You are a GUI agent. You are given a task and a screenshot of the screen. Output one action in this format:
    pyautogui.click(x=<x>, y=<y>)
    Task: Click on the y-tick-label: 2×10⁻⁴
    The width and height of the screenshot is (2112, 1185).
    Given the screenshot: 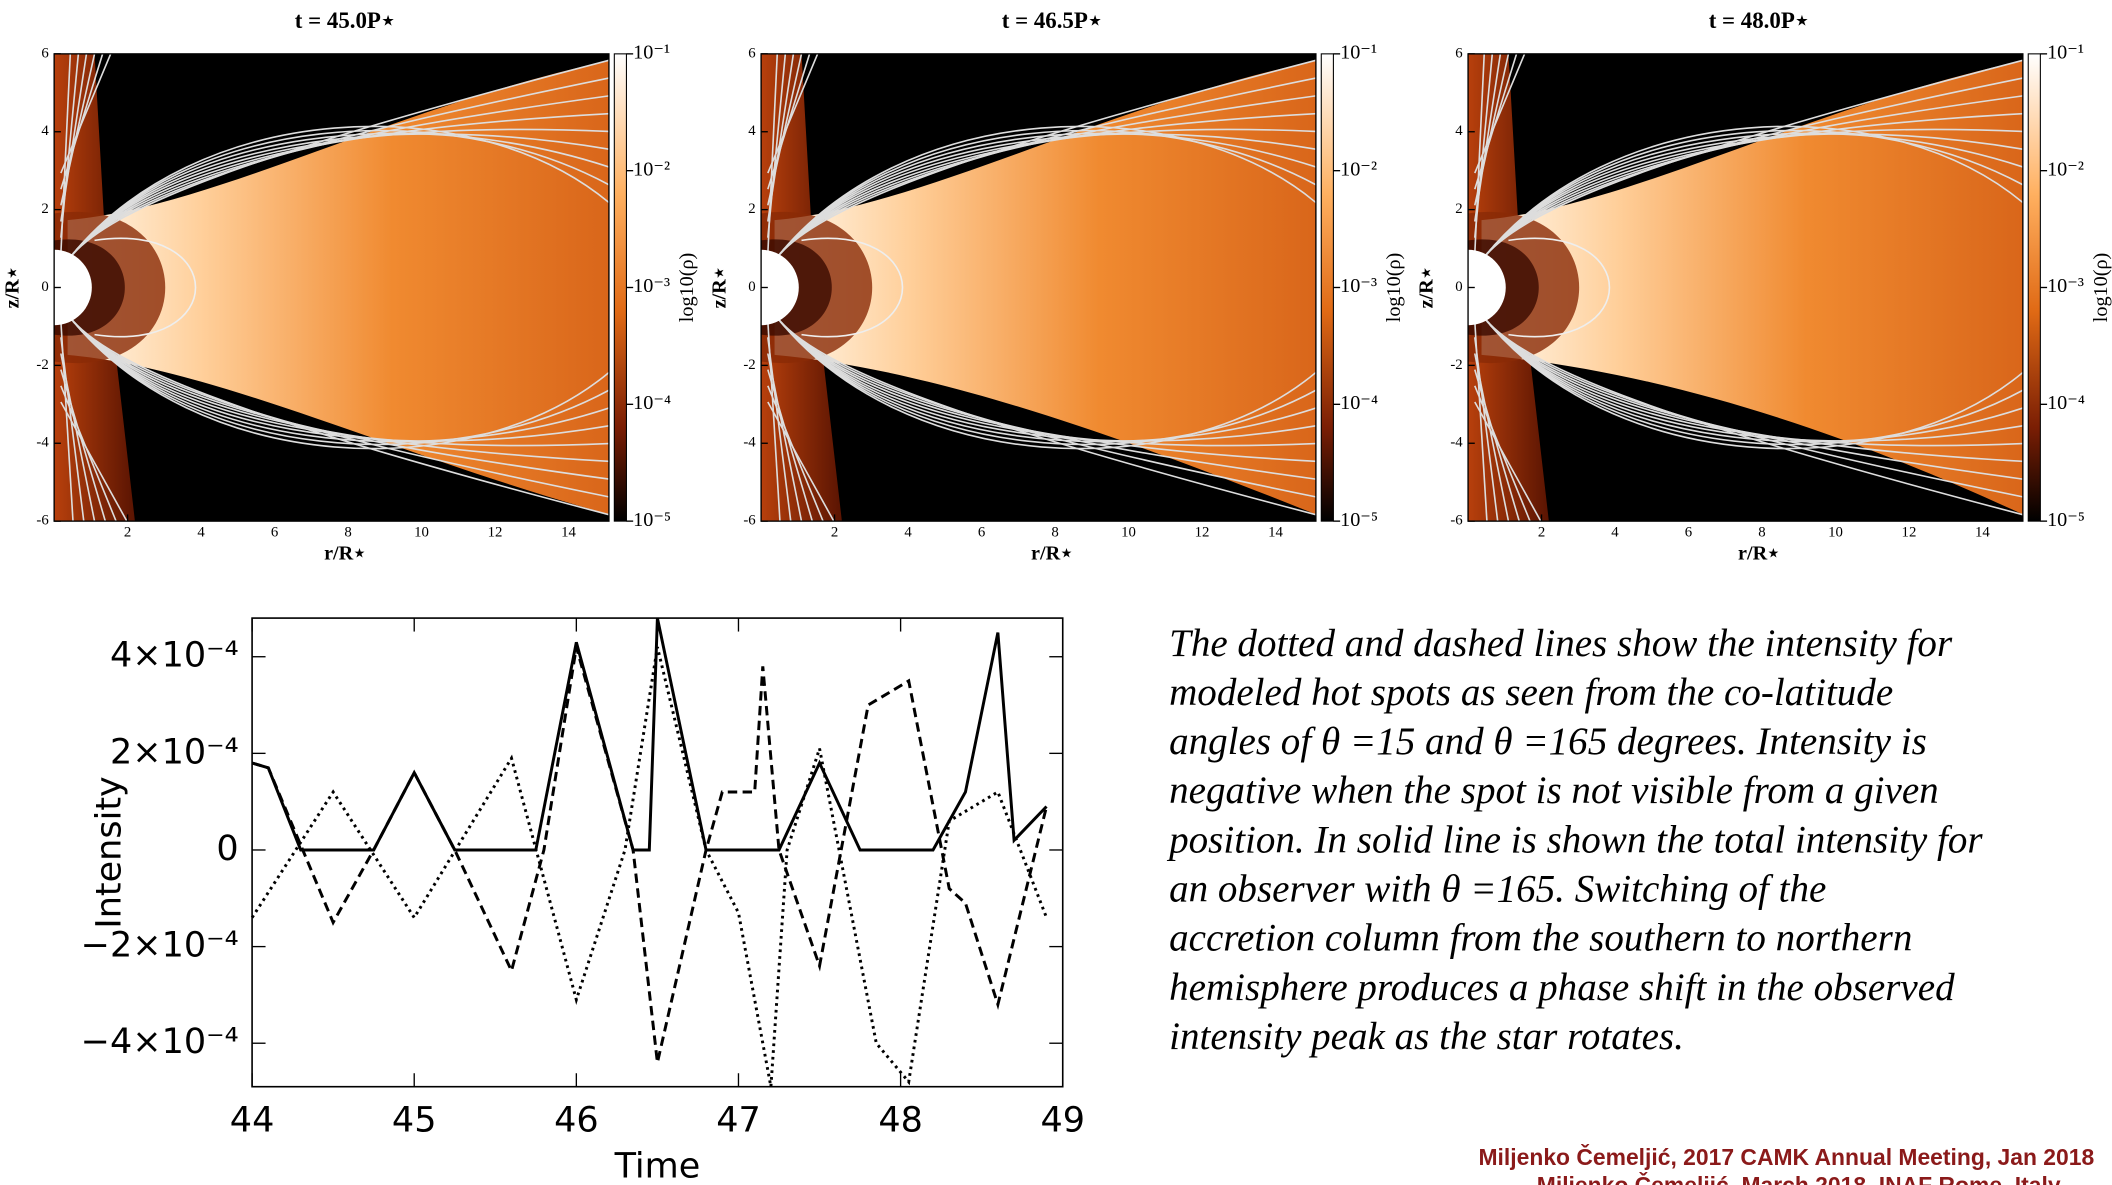 What is the action you would take?
    pyautogui.click(x=174, y=752)
    